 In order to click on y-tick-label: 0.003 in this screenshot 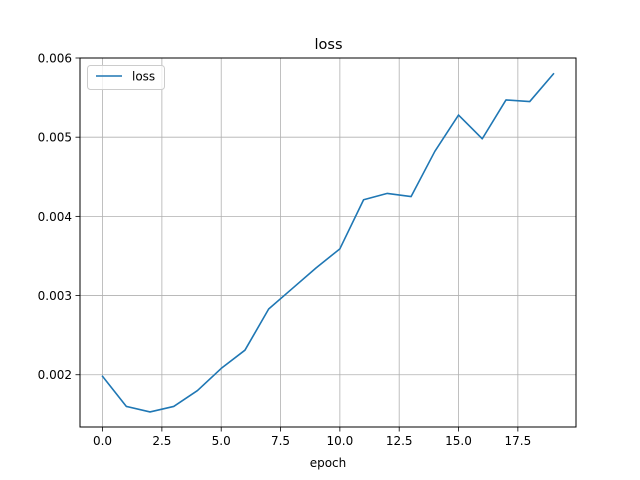, I will do `click(55, 296)`.